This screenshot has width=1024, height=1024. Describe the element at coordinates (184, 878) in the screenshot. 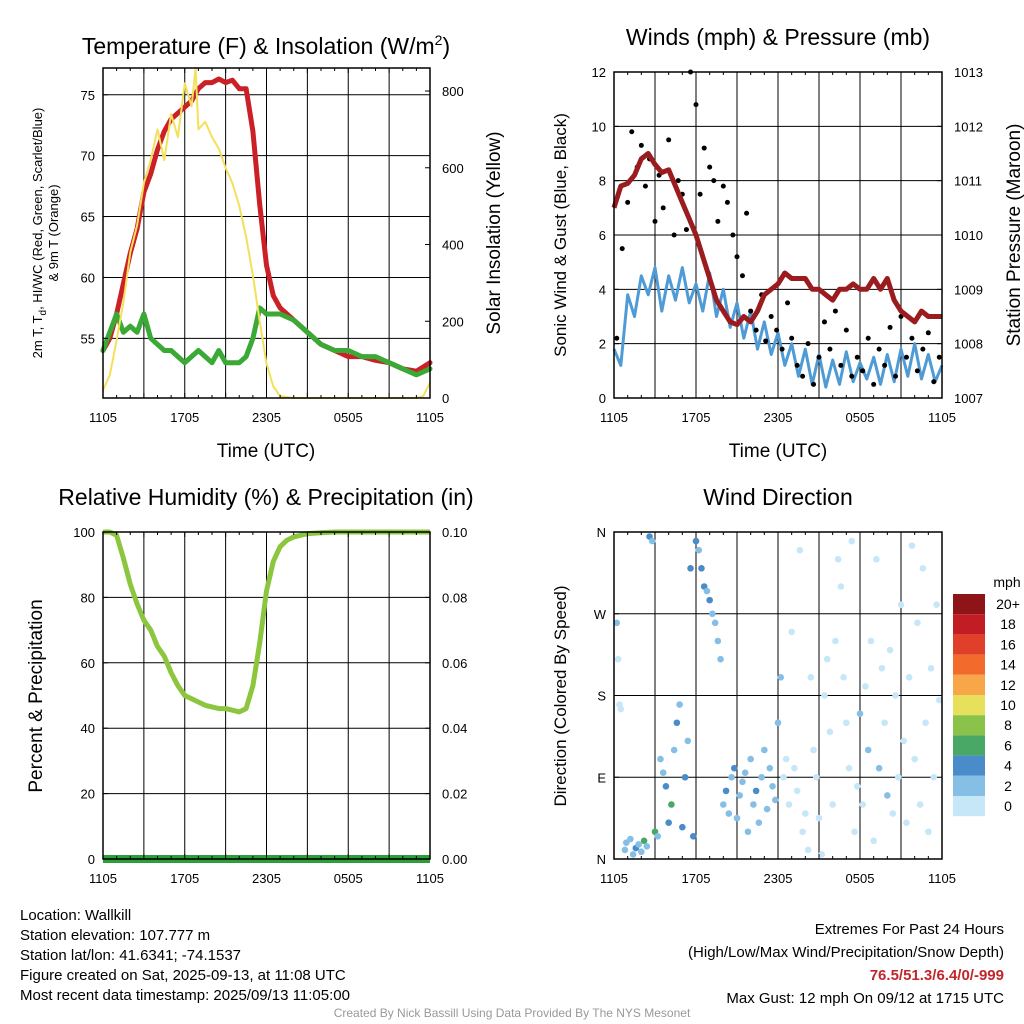

I see `humidity-xtick-label: 1705` at that location.